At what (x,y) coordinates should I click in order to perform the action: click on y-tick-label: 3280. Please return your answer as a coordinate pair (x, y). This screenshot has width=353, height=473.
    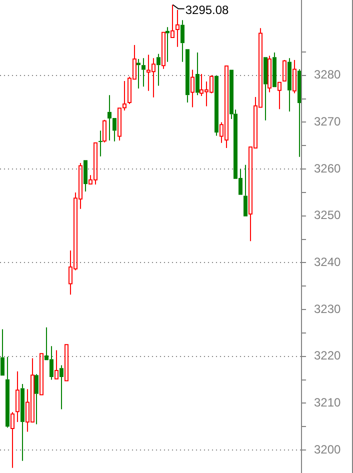
    Looking at the image, I should click on (328, 75).